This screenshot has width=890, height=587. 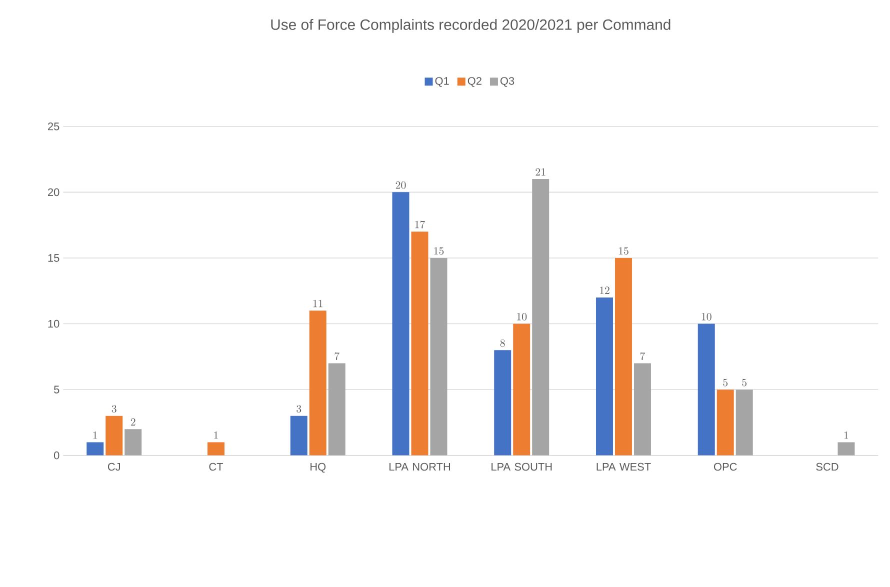 What do you see at coordinates (57, 390) in the screenshot?
I see `y-tick-label: 5` at bounding box center [57, 390].